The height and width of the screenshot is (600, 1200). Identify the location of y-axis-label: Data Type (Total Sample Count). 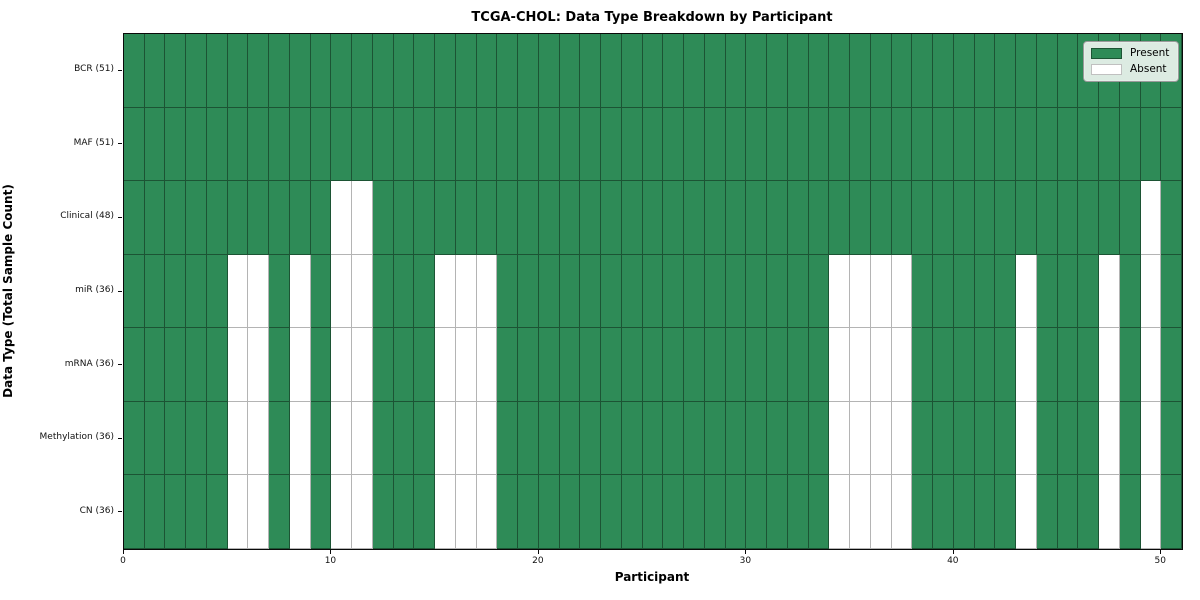
(8, 291).